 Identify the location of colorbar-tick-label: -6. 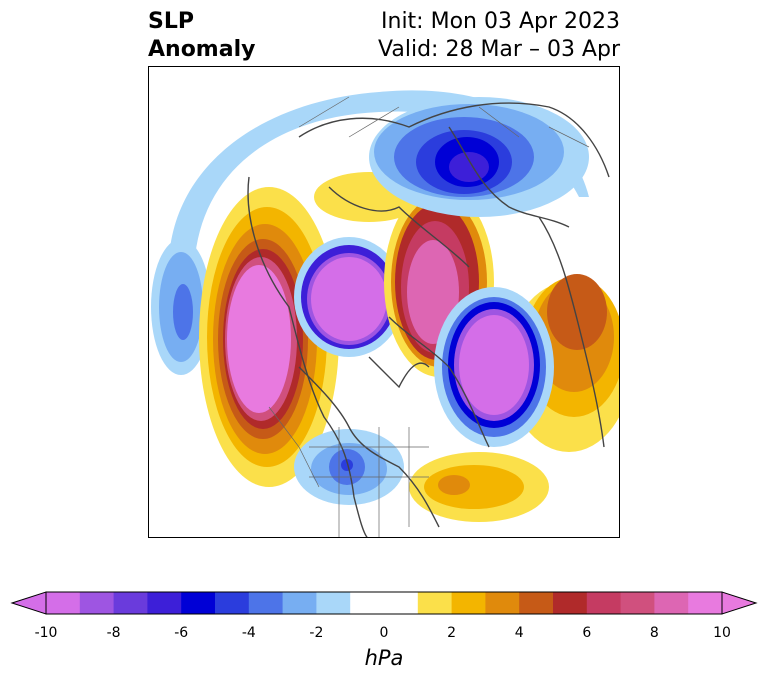
(181, 633).